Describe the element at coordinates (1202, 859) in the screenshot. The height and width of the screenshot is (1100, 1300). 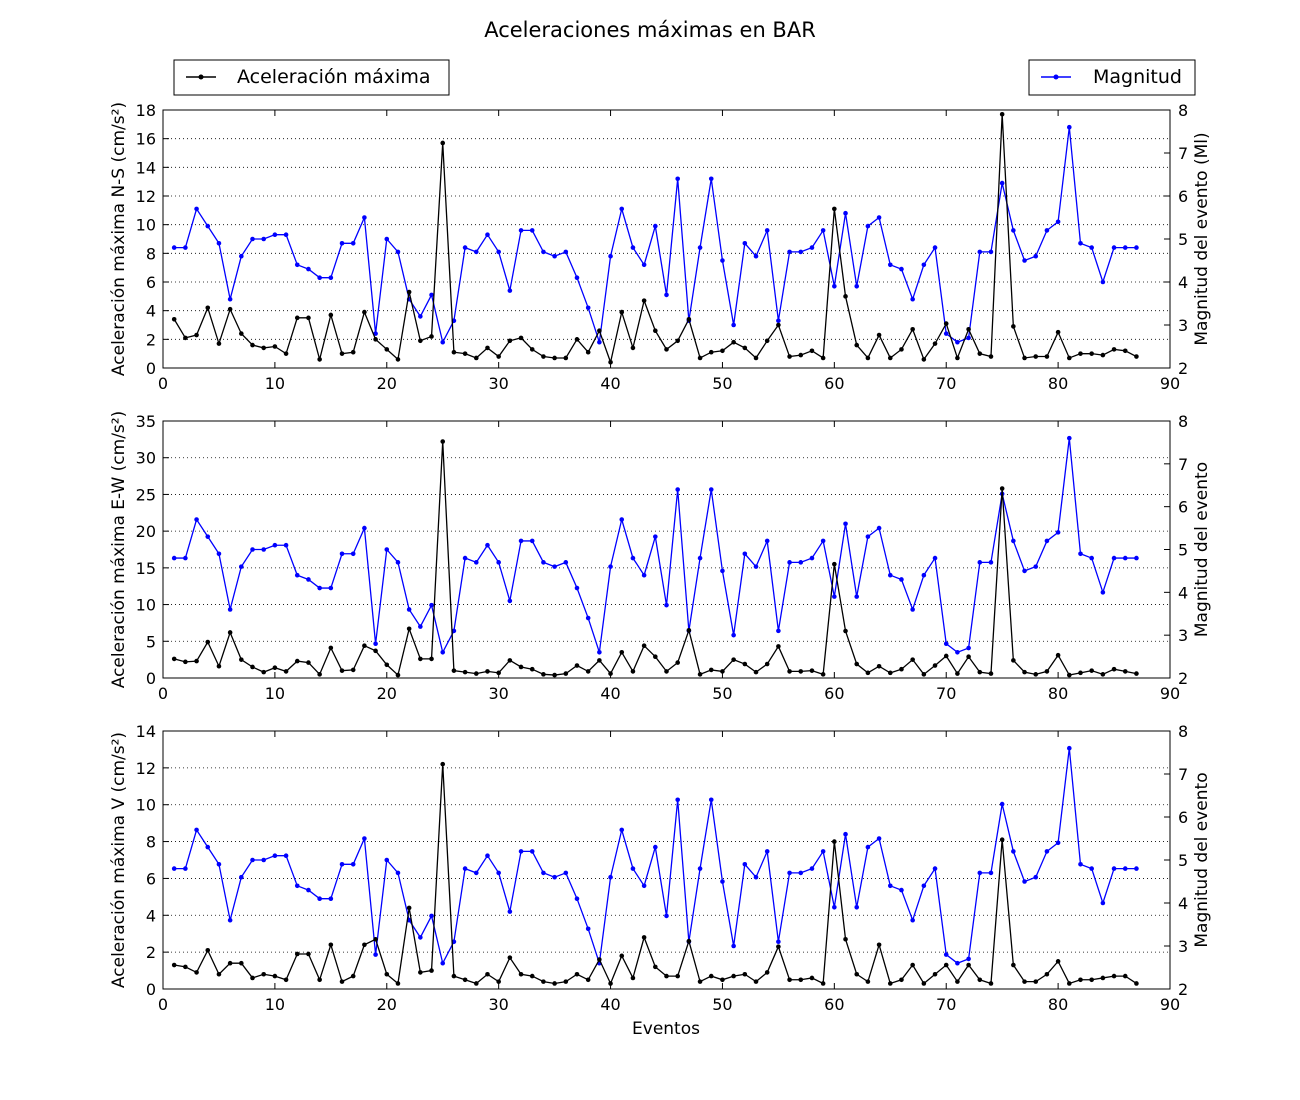
I see `y2-axis-label-v: Magnitud del evento` at that location.